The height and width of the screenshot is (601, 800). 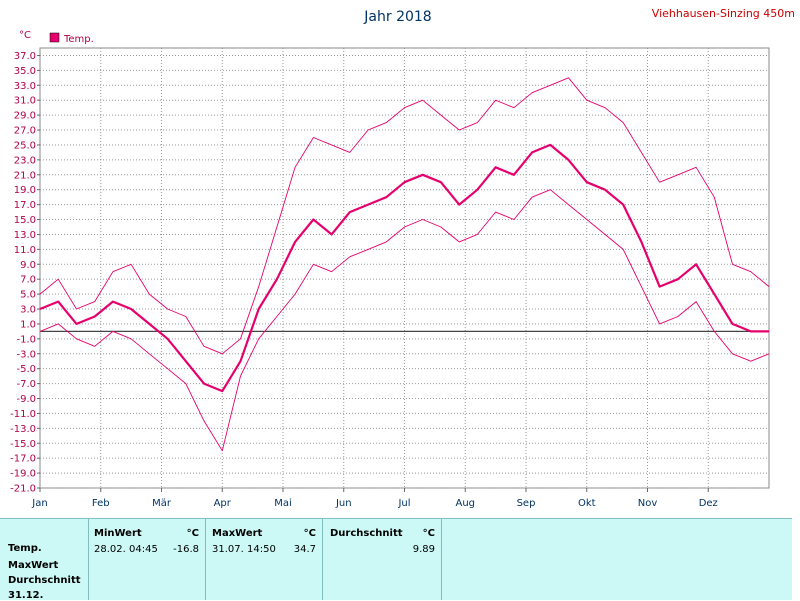 I want to click on y-tick-label: -9.0, so click(x=26, y=399).